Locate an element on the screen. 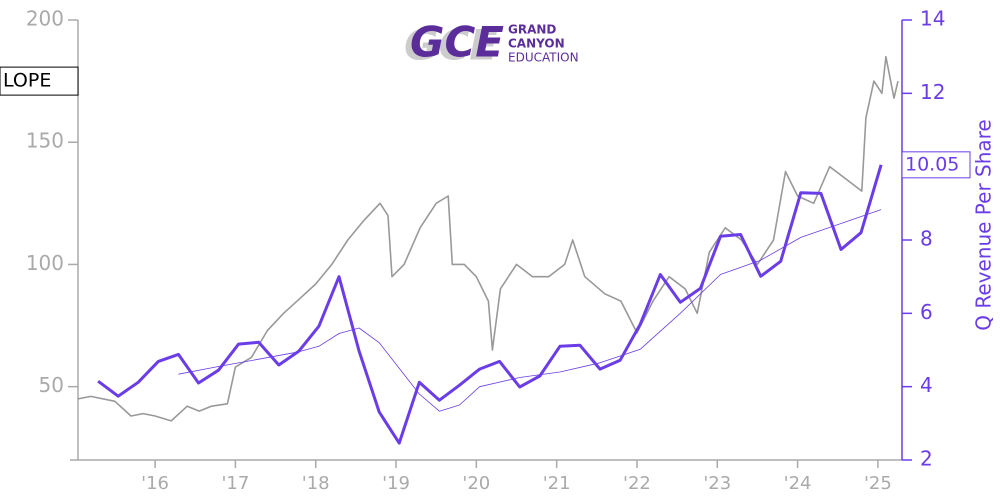 The image size is (1000, 504). x-tick-label: '23 is located at coordinates (717, 483).